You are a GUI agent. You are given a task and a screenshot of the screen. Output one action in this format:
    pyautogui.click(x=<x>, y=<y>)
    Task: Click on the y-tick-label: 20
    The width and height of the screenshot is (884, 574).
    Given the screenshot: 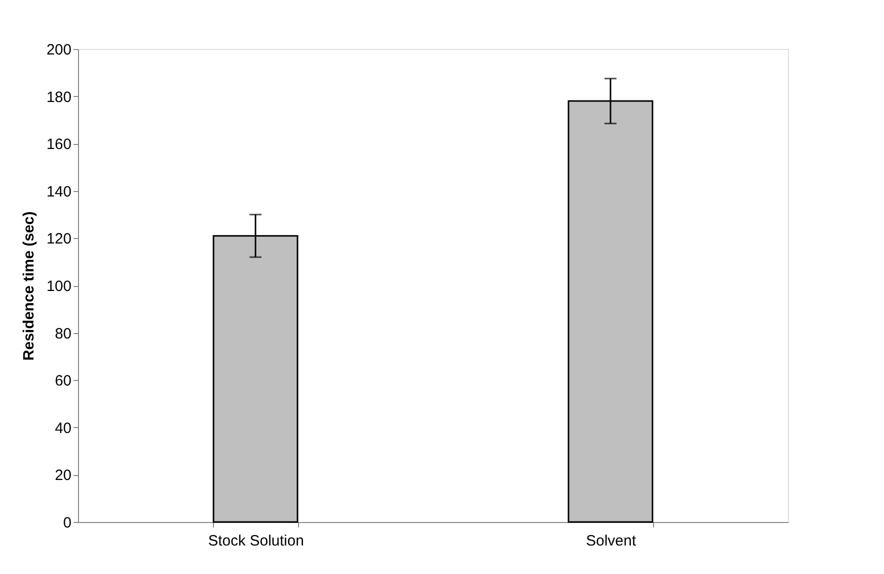 What is the action you would take?
    pyautogui.click(x=63, y=475)
    